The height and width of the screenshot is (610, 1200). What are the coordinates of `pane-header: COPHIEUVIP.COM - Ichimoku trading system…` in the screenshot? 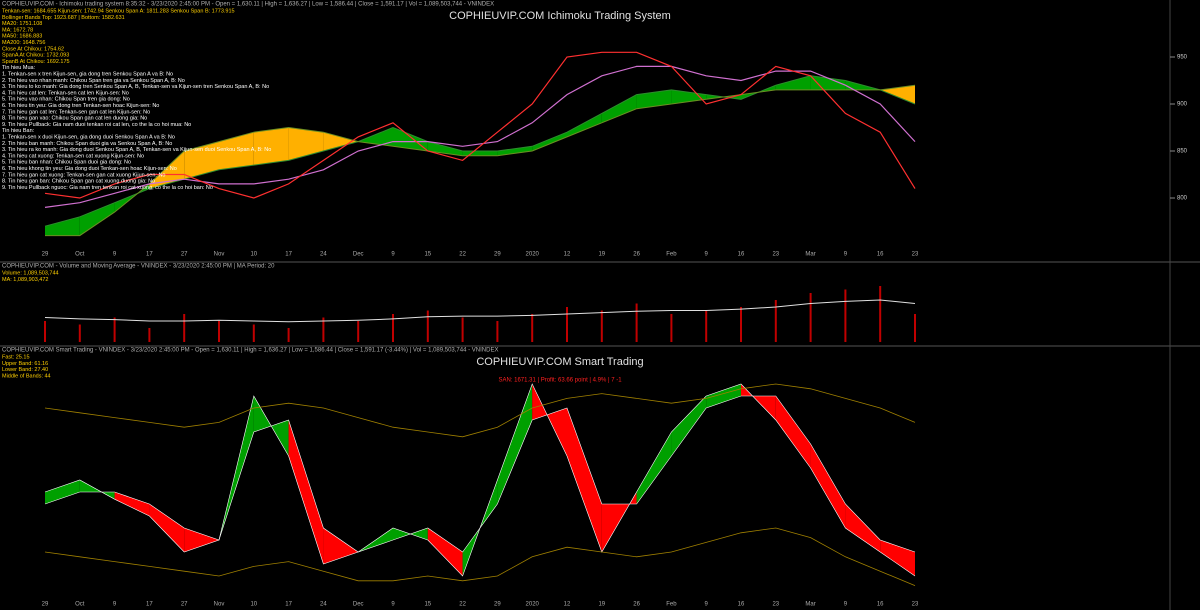 It's located at (248, 5).